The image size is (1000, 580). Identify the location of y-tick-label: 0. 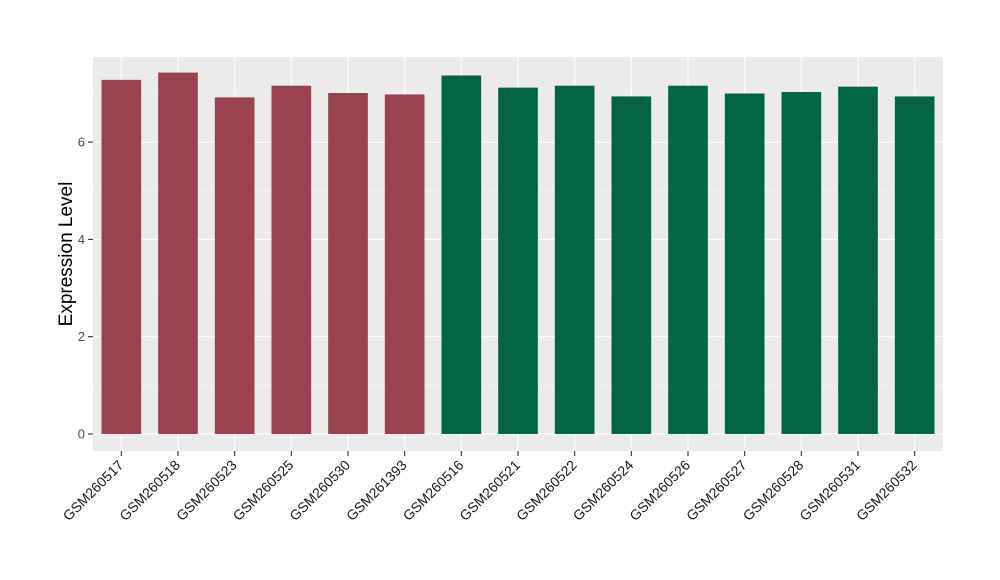
(81, 433).